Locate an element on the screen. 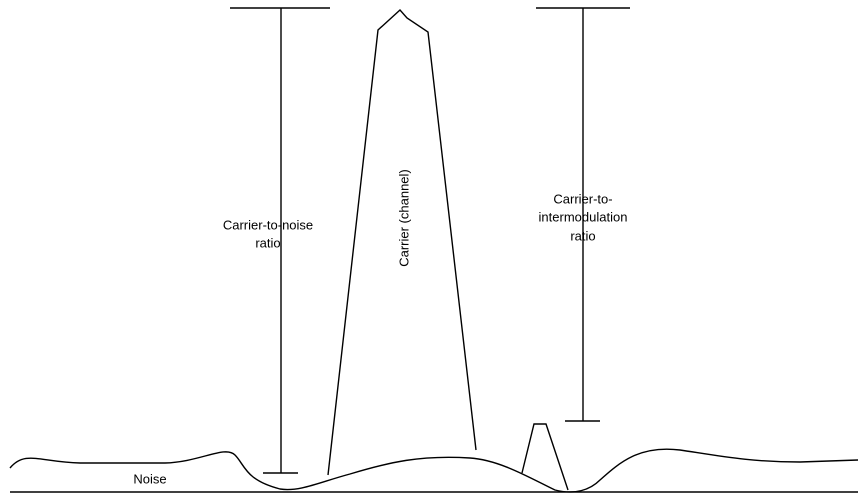 The width and height of the screenshot is (860, 498). ci-bar is located at coordinates (583, 214).